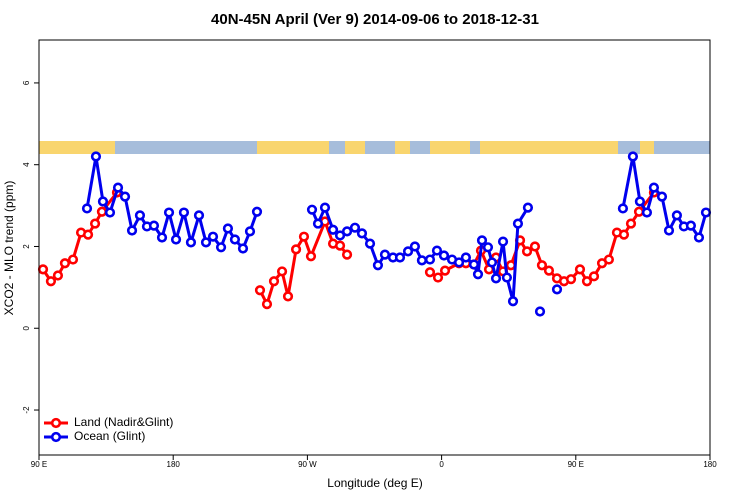  I want to click on y-tick-label: 4, so click(26, 164).